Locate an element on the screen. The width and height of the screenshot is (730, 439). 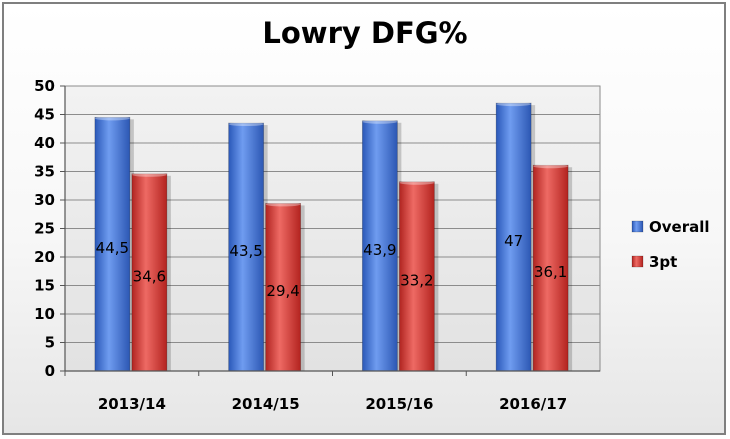
legend-label-3pt: 3pt is located at coordinates (663, 262).